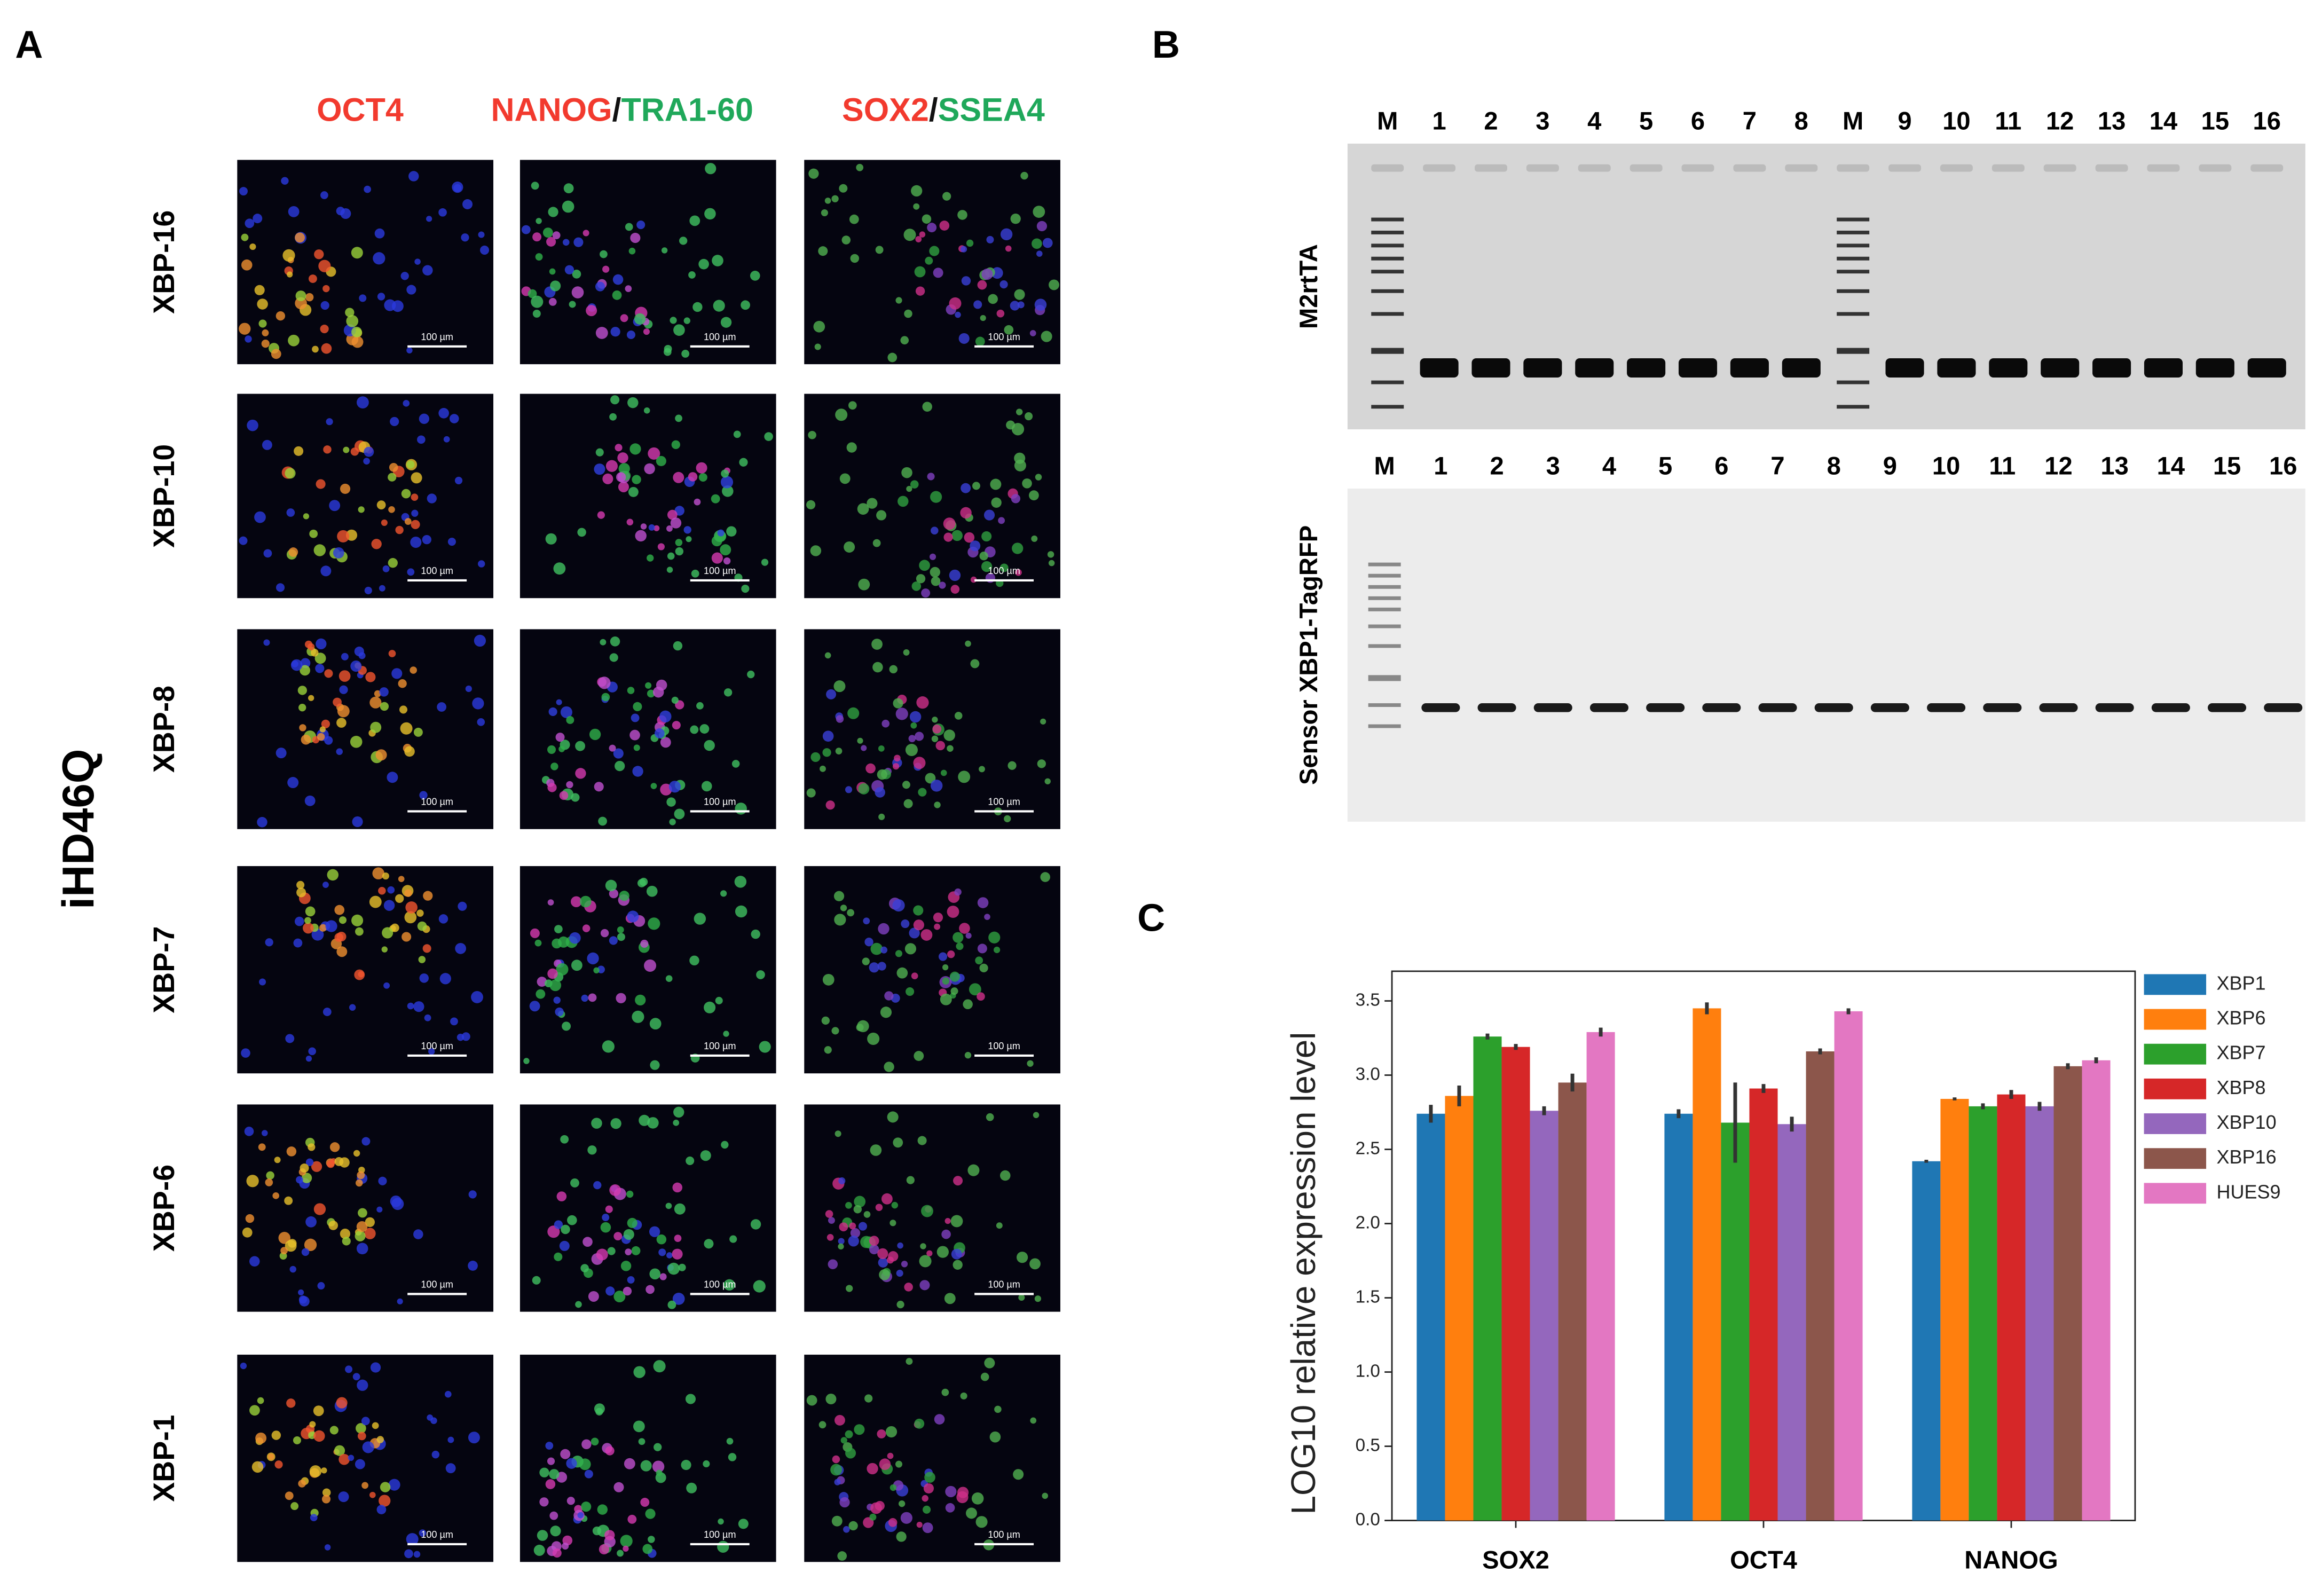 The width and height of the screenshot is (2322, 1596). I want to click on group-label: iHD46Q, so click(78, 829).